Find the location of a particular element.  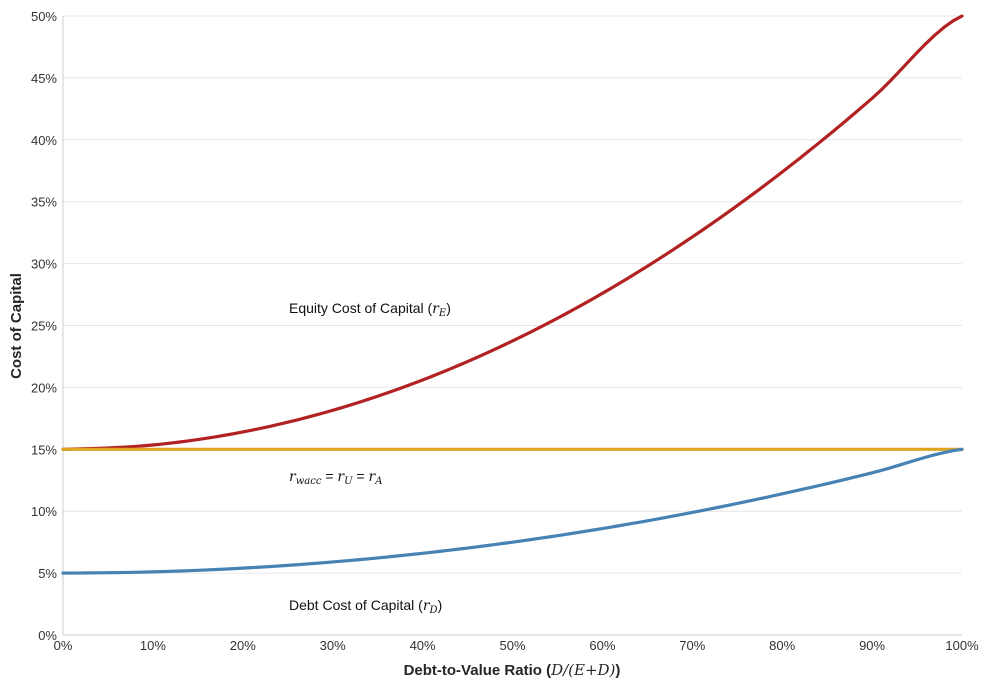

x-tick-label: 100% is located at coordinates (962, 645).